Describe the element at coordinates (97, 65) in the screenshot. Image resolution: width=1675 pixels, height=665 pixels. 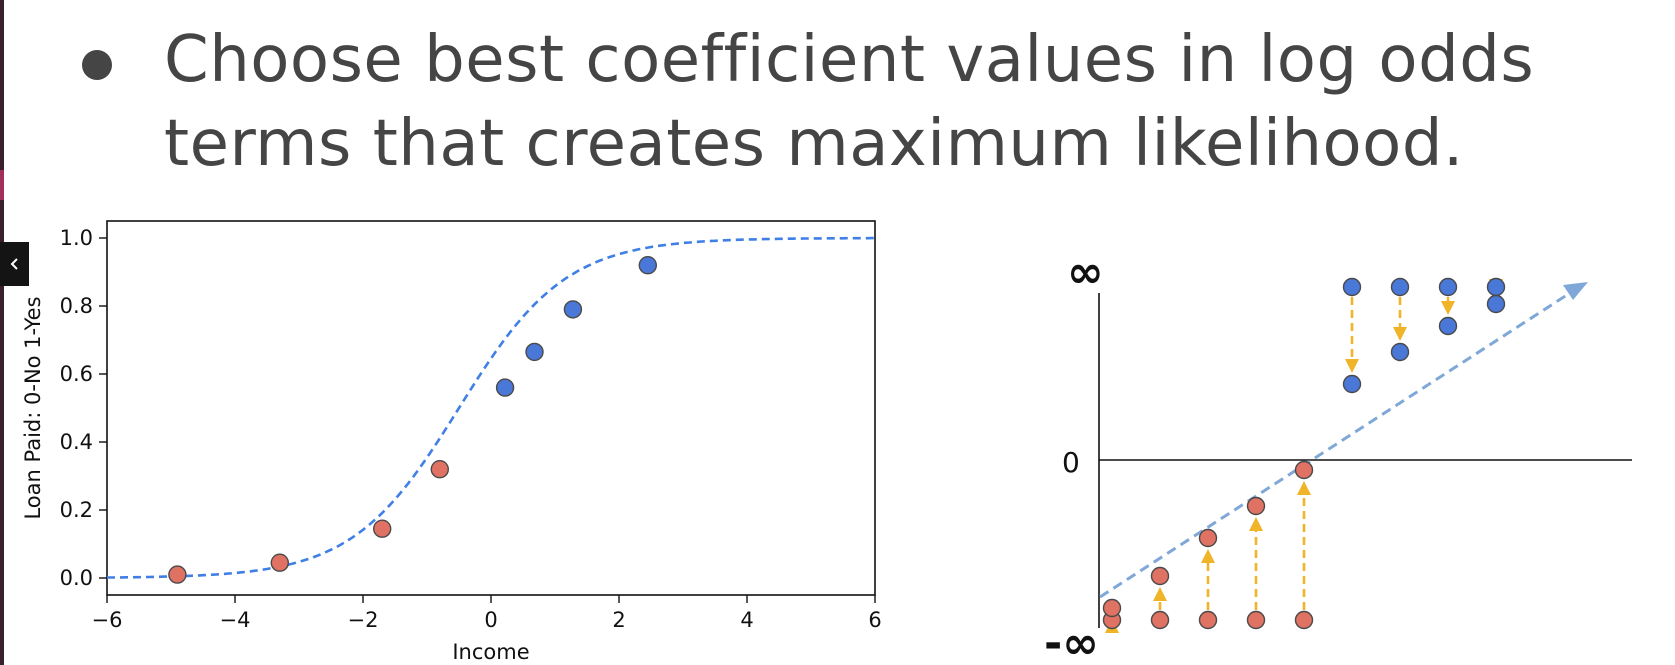
I see `bullet-point` at that location.